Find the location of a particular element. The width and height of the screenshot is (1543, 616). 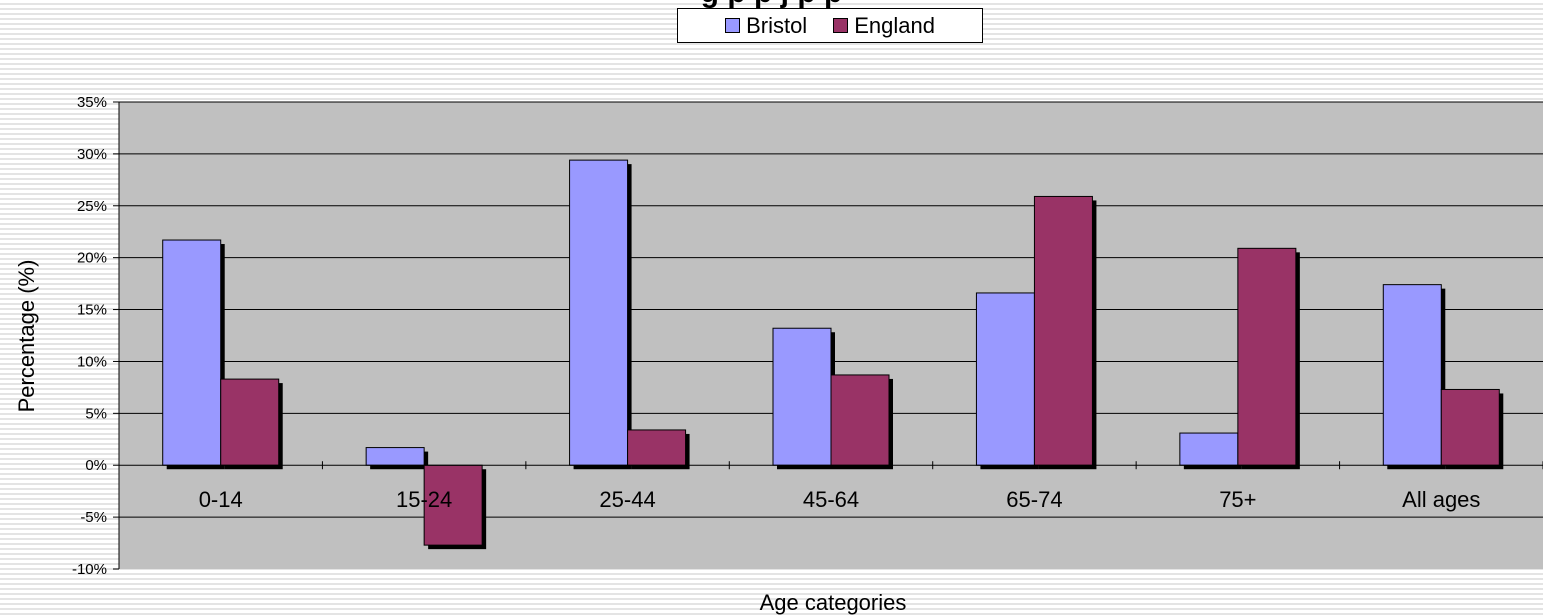

legend-swatch-england is located at coordinates (841, 25).